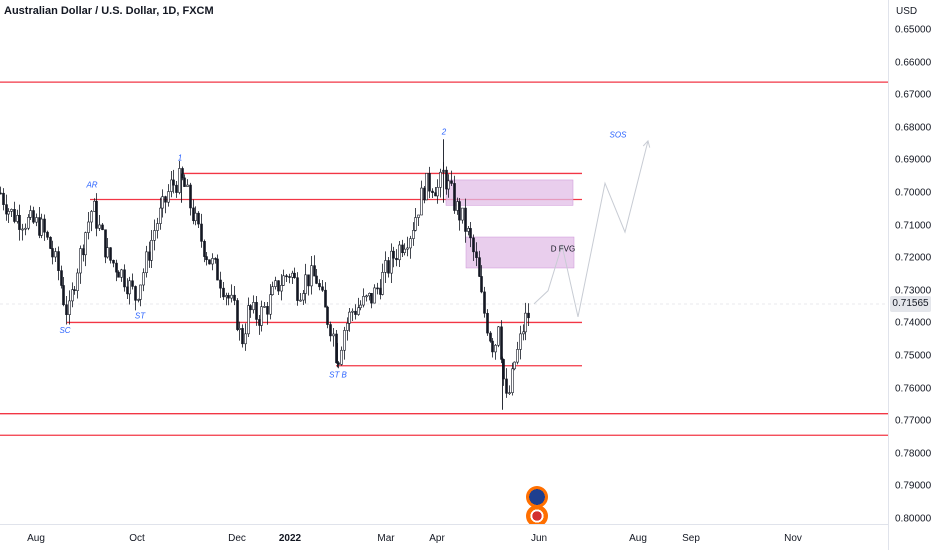 Image resolution: width=932 pixels, height=551 pixels. What do you see at coordinates (444, 131) in the screenshot?
I see `annotation-label: 2` at bounding box center [444, 131].